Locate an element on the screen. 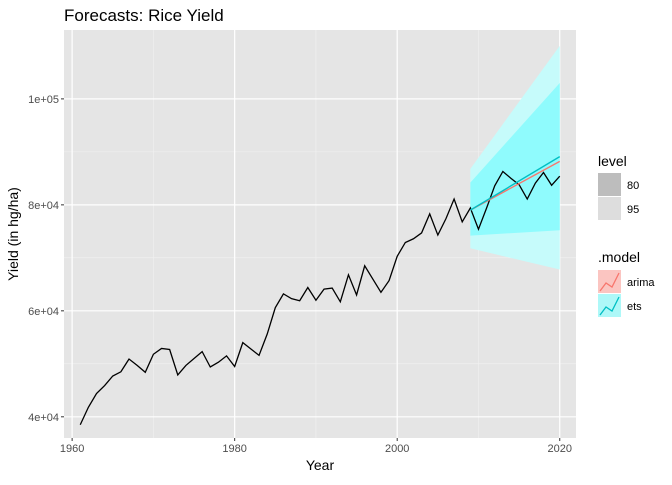 Image resolution: width=672 pixels, height=485 pixels. x-tick-label: 1960 is located at coordinates (72, 449).